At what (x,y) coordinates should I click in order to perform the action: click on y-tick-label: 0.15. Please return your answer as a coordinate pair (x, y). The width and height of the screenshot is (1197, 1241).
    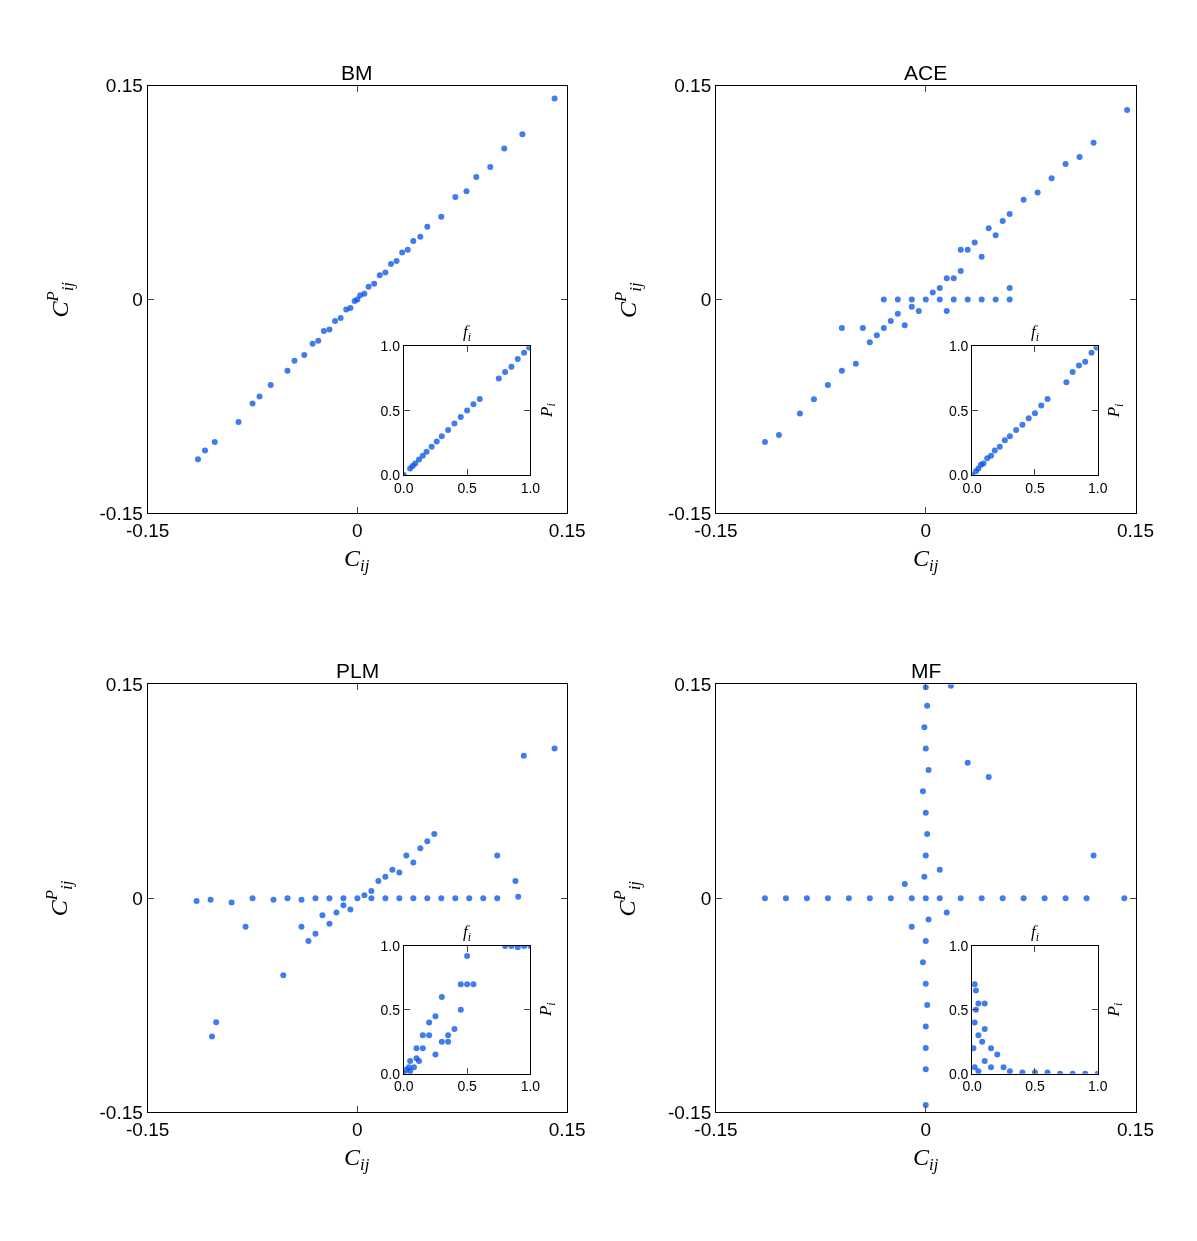
    Looking at the image, I should click on (124, 86).